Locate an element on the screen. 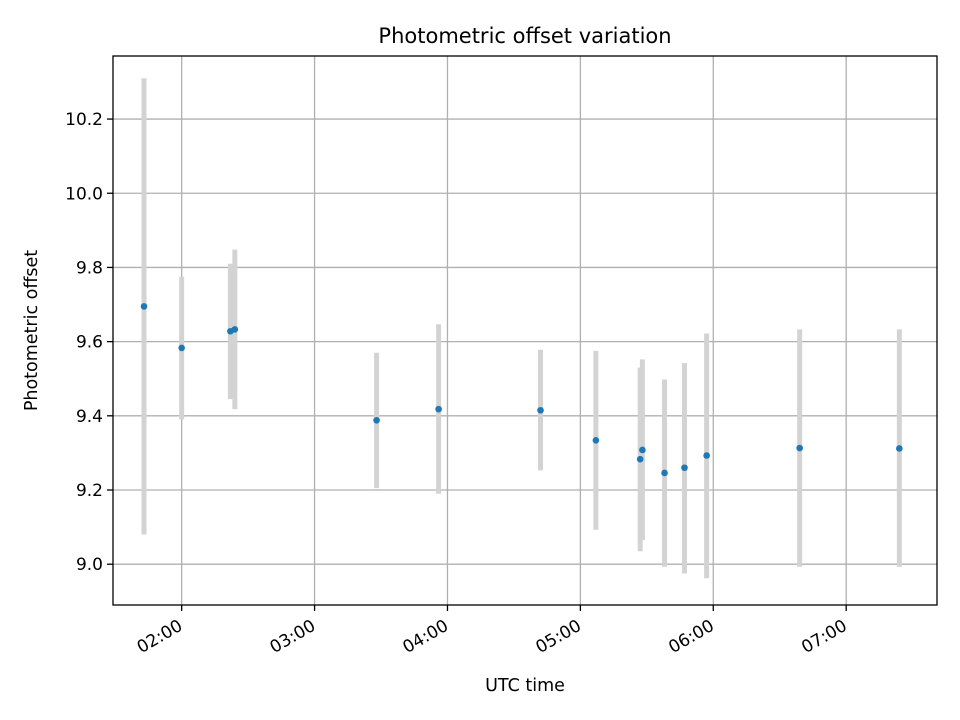  y-tick-label: 9.8 is located at coordinates (89, 268).